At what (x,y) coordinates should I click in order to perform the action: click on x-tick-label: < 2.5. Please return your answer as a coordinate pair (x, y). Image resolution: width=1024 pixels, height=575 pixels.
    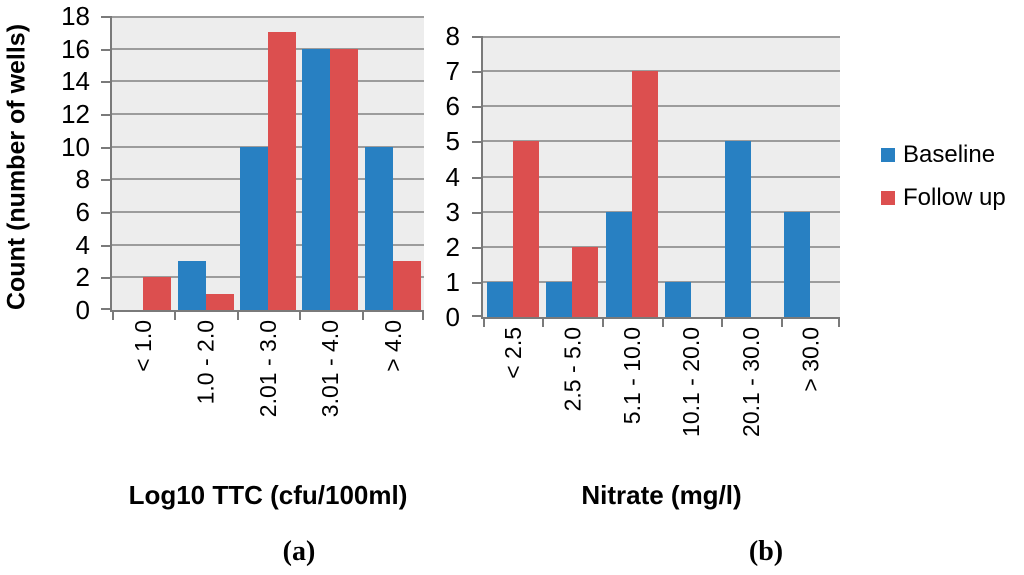
    Looking at the image, I should click on (513, 406).